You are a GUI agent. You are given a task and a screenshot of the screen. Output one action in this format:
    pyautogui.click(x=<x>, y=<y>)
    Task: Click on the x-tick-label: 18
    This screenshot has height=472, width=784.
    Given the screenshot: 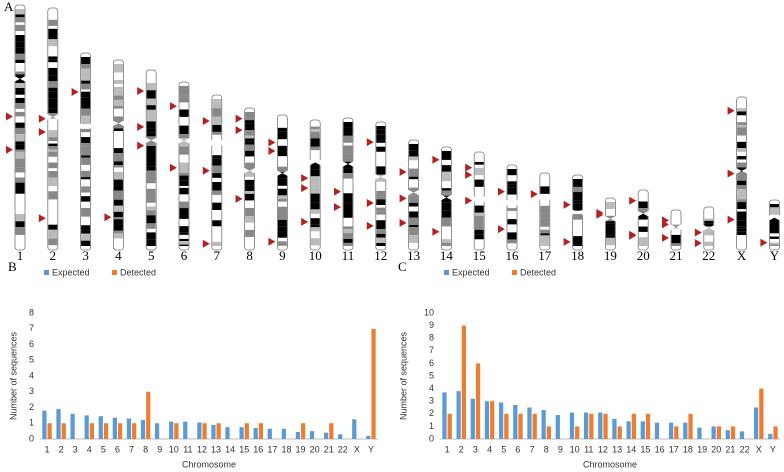 What is the action you would take?
    pyautogui.click(x=286, y=449)
    